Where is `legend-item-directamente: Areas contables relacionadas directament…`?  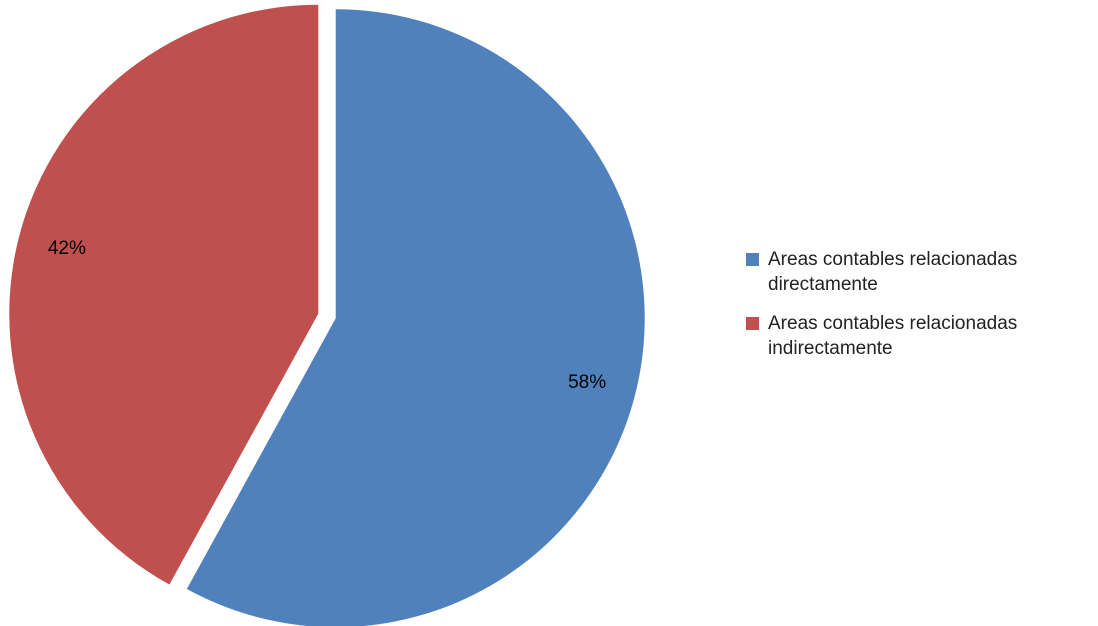 legend-item-directamente: Areas contables relacionadas directament… is located at coordinates (918, 272).